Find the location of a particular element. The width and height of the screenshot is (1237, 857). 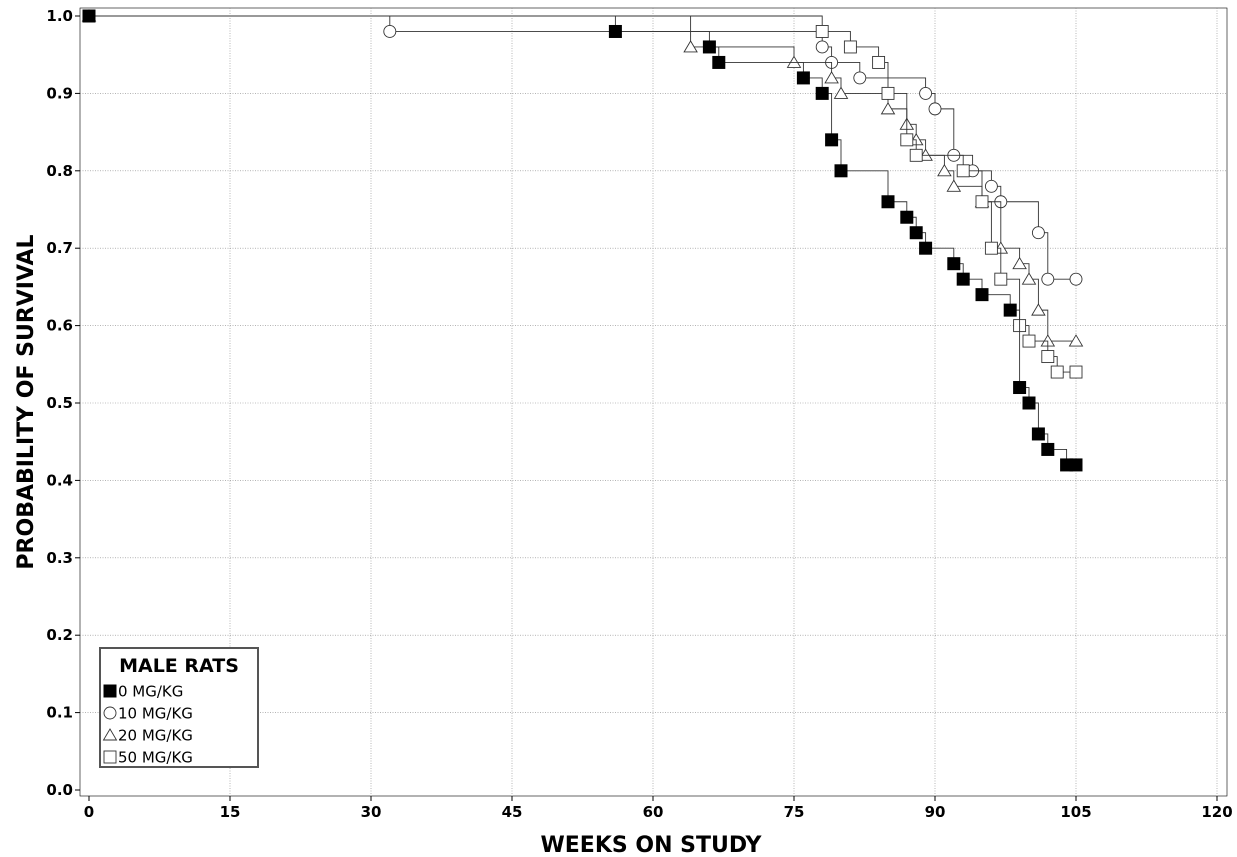

legend-label: 50 MG/KG is located at coordinates (155, 758).